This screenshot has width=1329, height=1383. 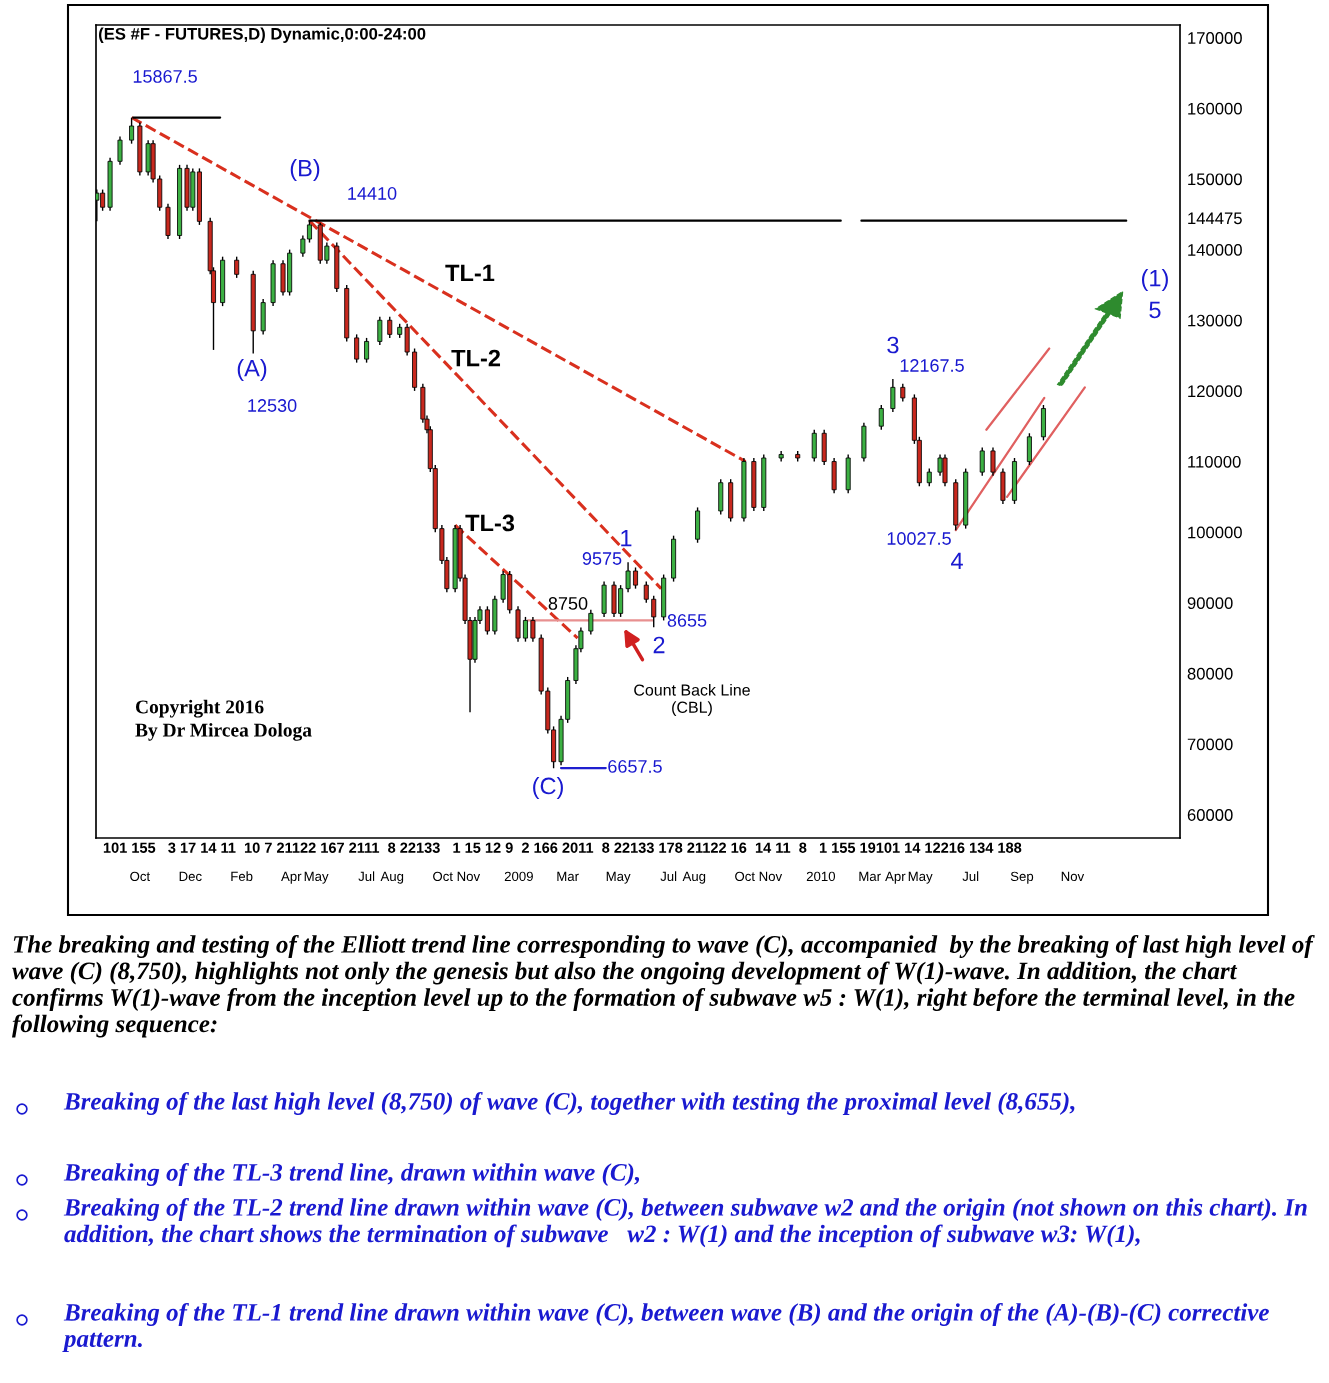 I want to click on y-tick-label: 150000, so click(x=1215, y=179).